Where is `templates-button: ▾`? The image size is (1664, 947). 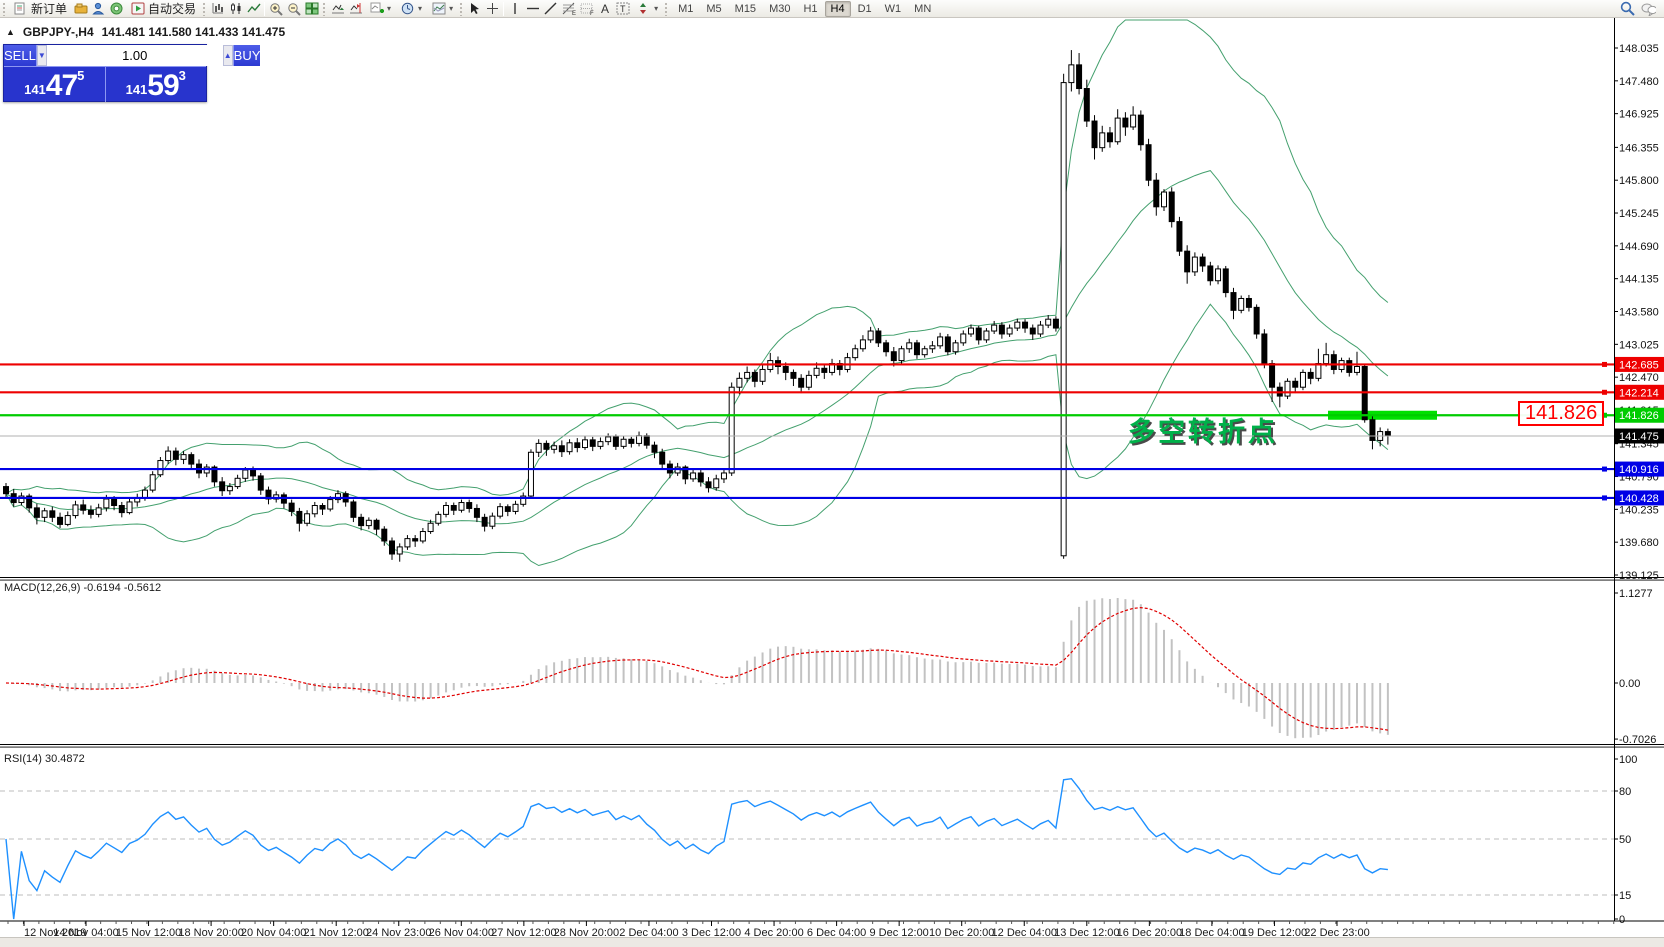
templates-button: ▾ is located at coordinates (442, 9).